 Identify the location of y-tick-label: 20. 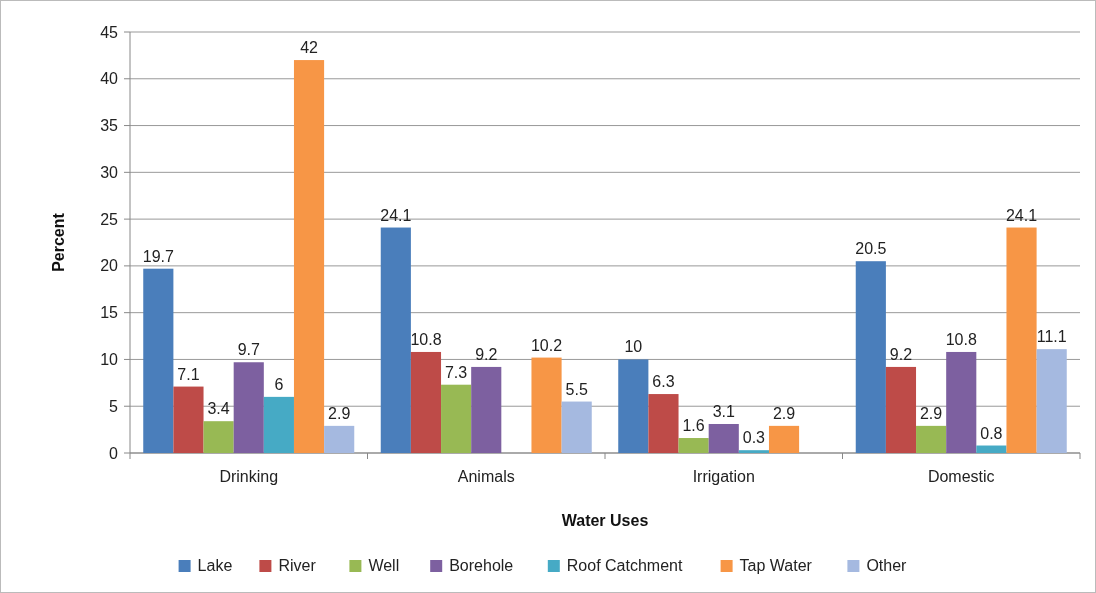
(109, 266).